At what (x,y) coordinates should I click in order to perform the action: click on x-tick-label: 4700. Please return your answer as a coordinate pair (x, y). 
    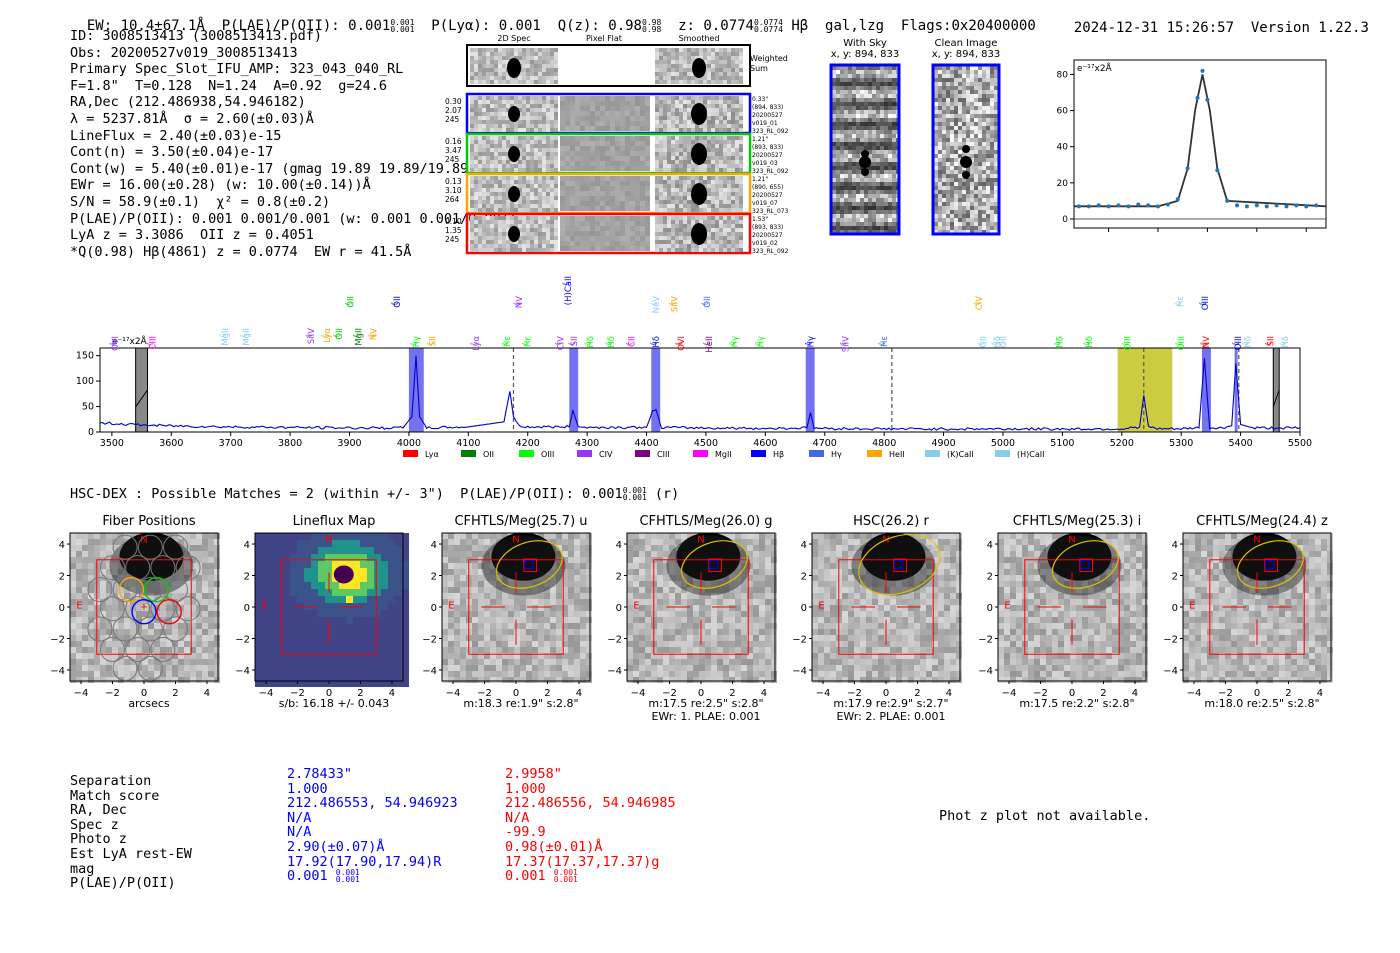
    Looking at the image, I should click on (825, 443).